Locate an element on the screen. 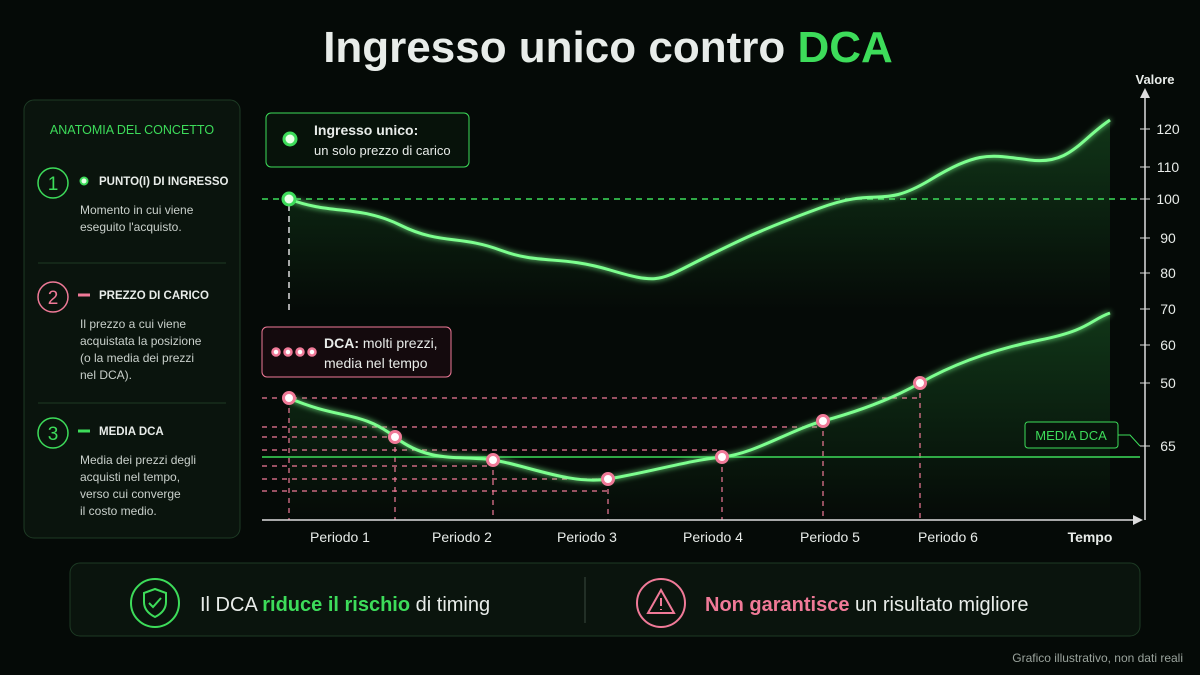 The width and height of the screenshot is (1200, 675). dca-dots is located at coordinates (604, 431).